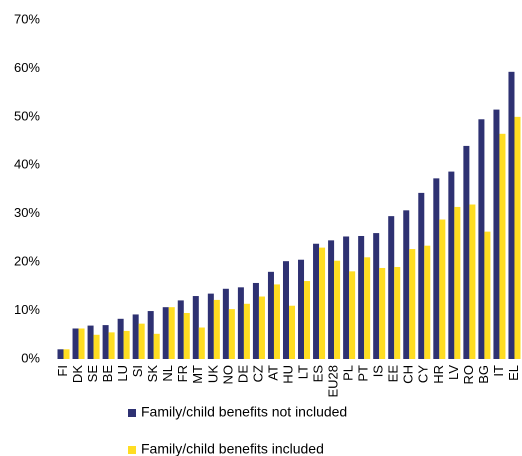 Image resolution: width=522 pixels, height=456 pixels. I want to click on x-tick-label: LV, so click(453, 372).